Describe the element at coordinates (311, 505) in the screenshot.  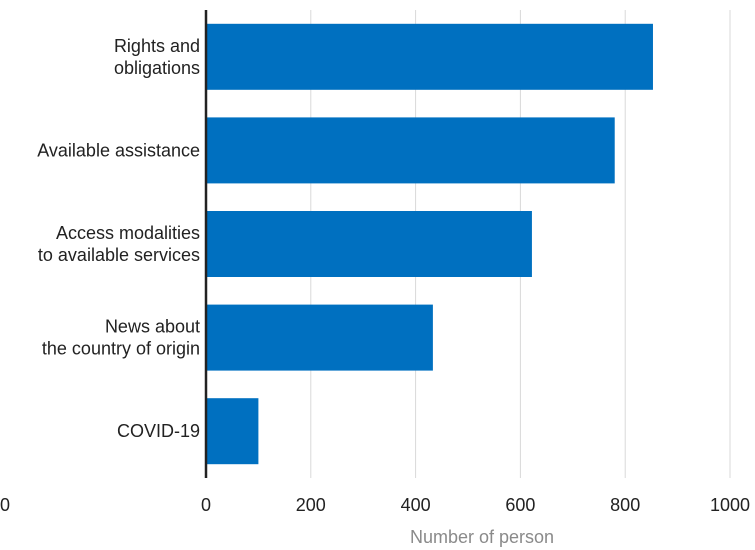
I see `x-tick-label: 200` at that location.